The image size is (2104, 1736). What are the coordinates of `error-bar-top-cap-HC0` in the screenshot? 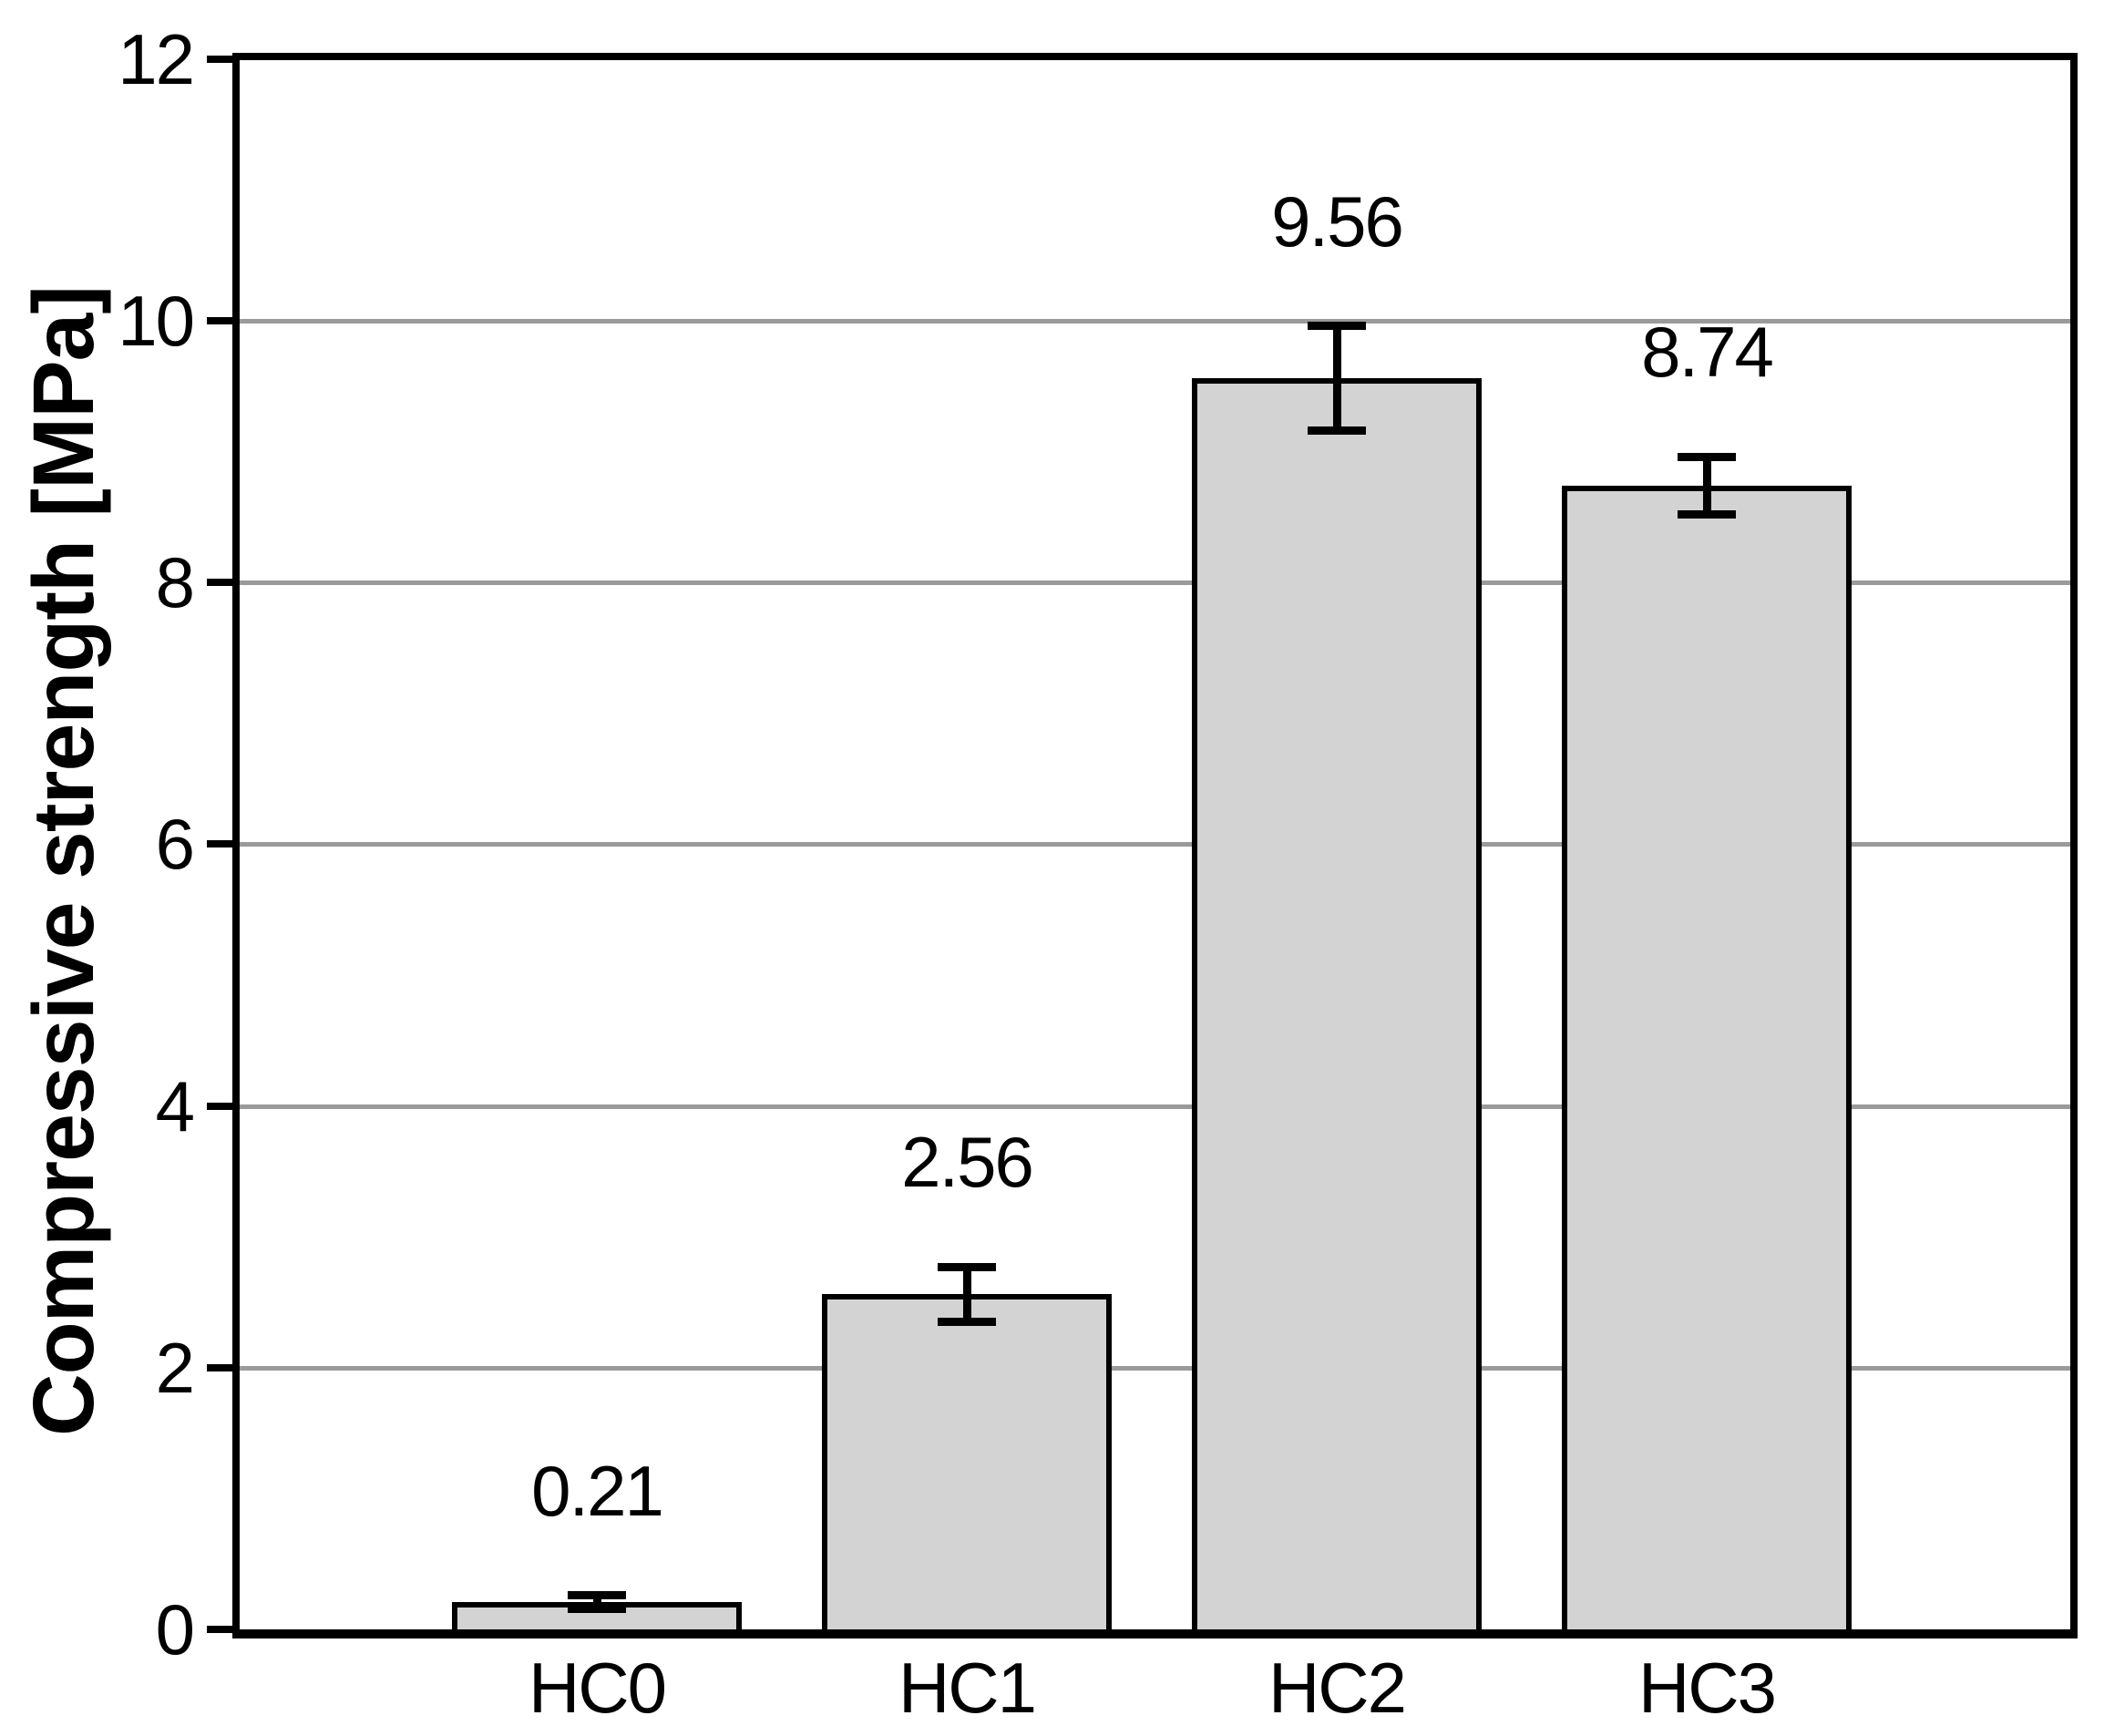 It's located at (597, 1595).